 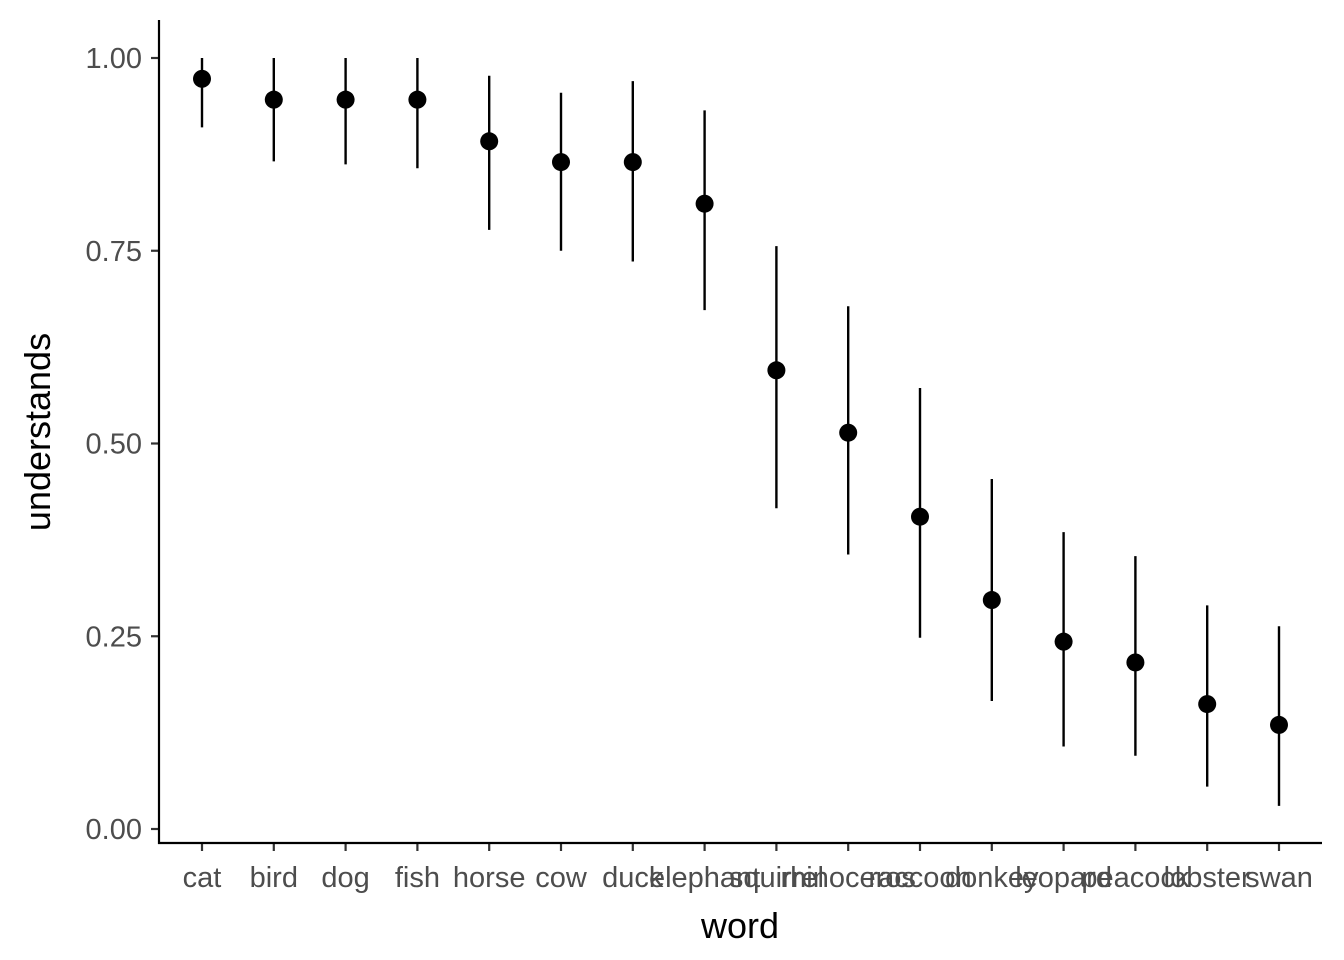 I want to click on point-horse, so click(x=489, y=141).